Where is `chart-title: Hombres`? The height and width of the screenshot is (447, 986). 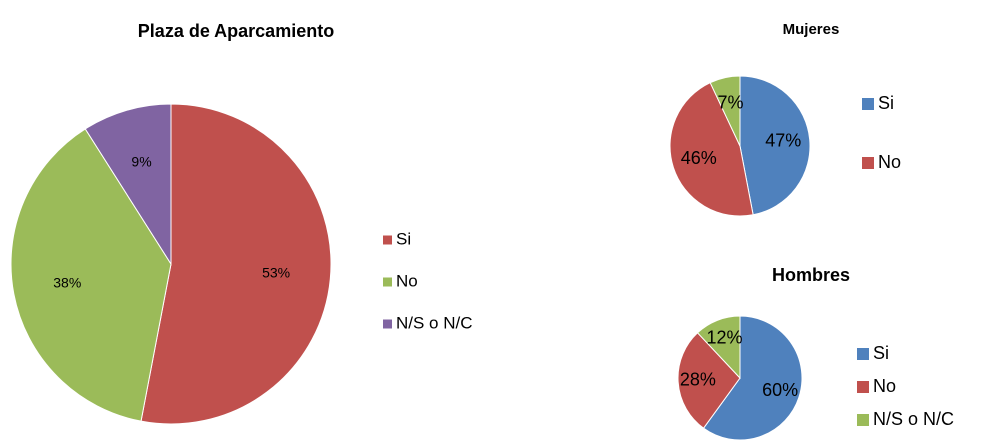 chart-title: Hombres is located at coordinates (811, 275).